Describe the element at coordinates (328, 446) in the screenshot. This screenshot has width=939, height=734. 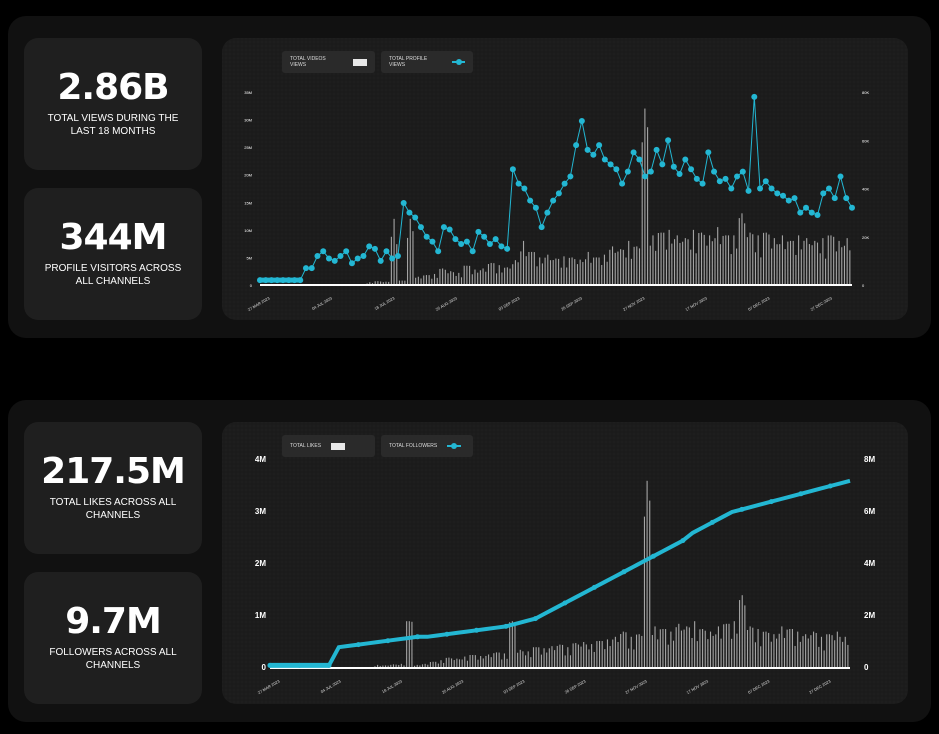
I see `legend-total-likes: TOTAL LIKES` at that location.